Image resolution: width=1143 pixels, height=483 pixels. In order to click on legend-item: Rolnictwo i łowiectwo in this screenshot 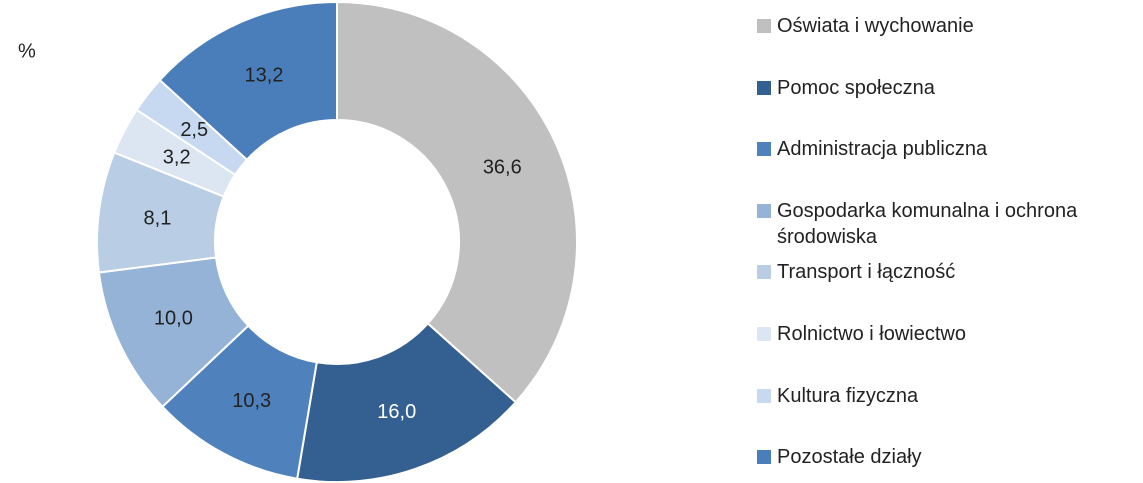, I will do `click(947, 334)`.